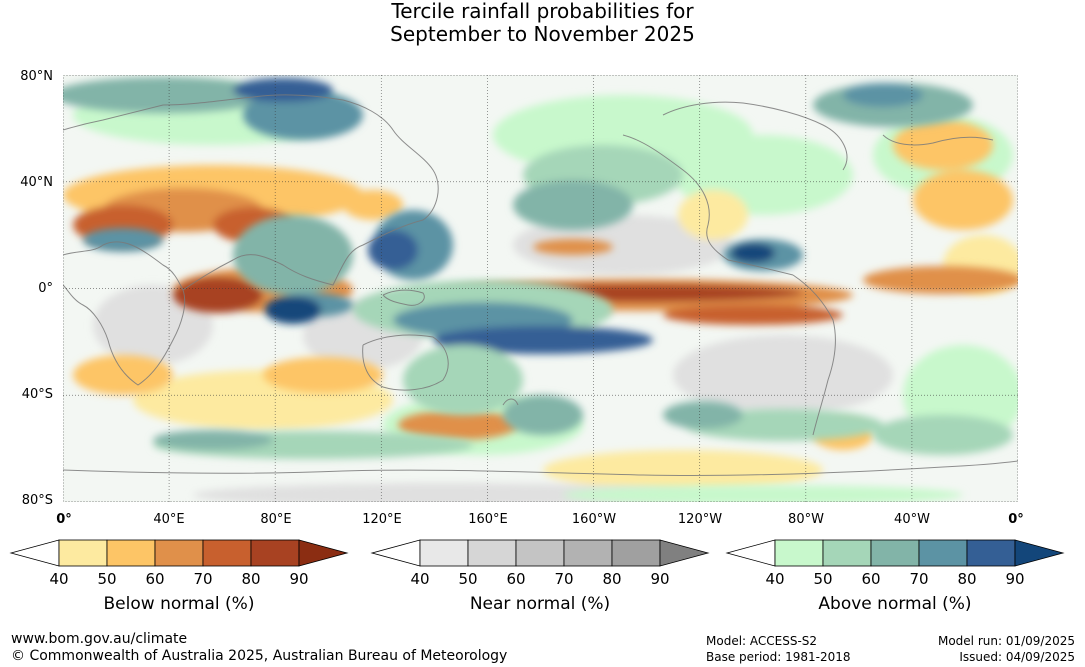 This screenshot has width=1085, height=667. I want to click on above-tick-80: 80, so click(967, 579).